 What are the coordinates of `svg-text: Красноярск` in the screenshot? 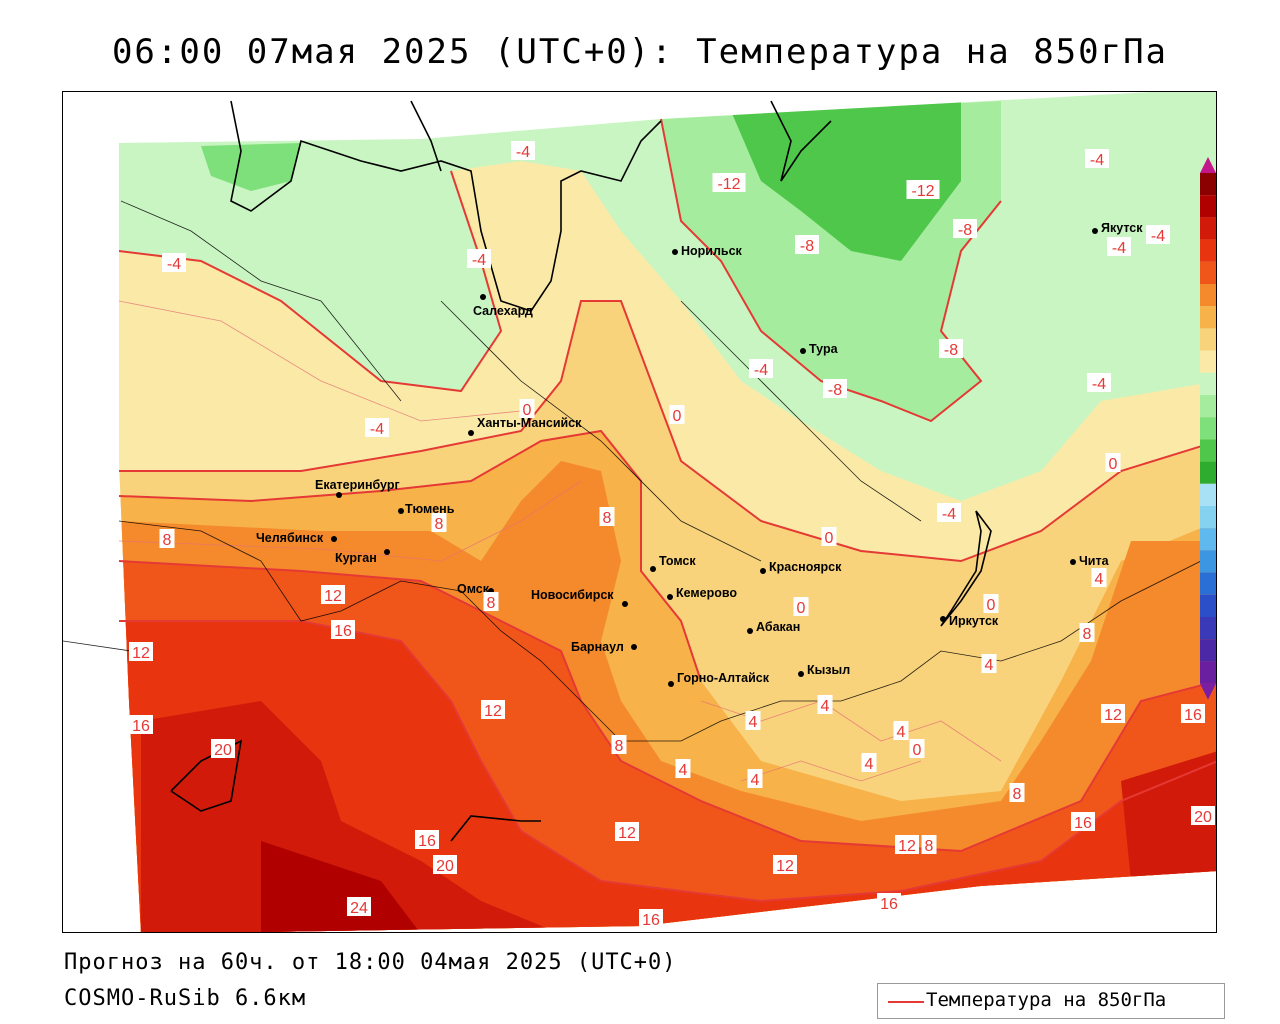 It's located at (805, 567).